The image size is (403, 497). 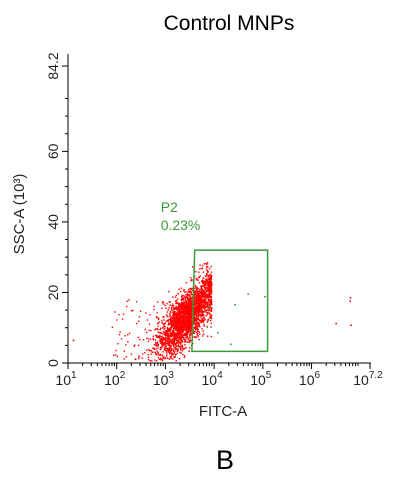 I want to click on y-tick-label: 0, so click(x=53, y=363).